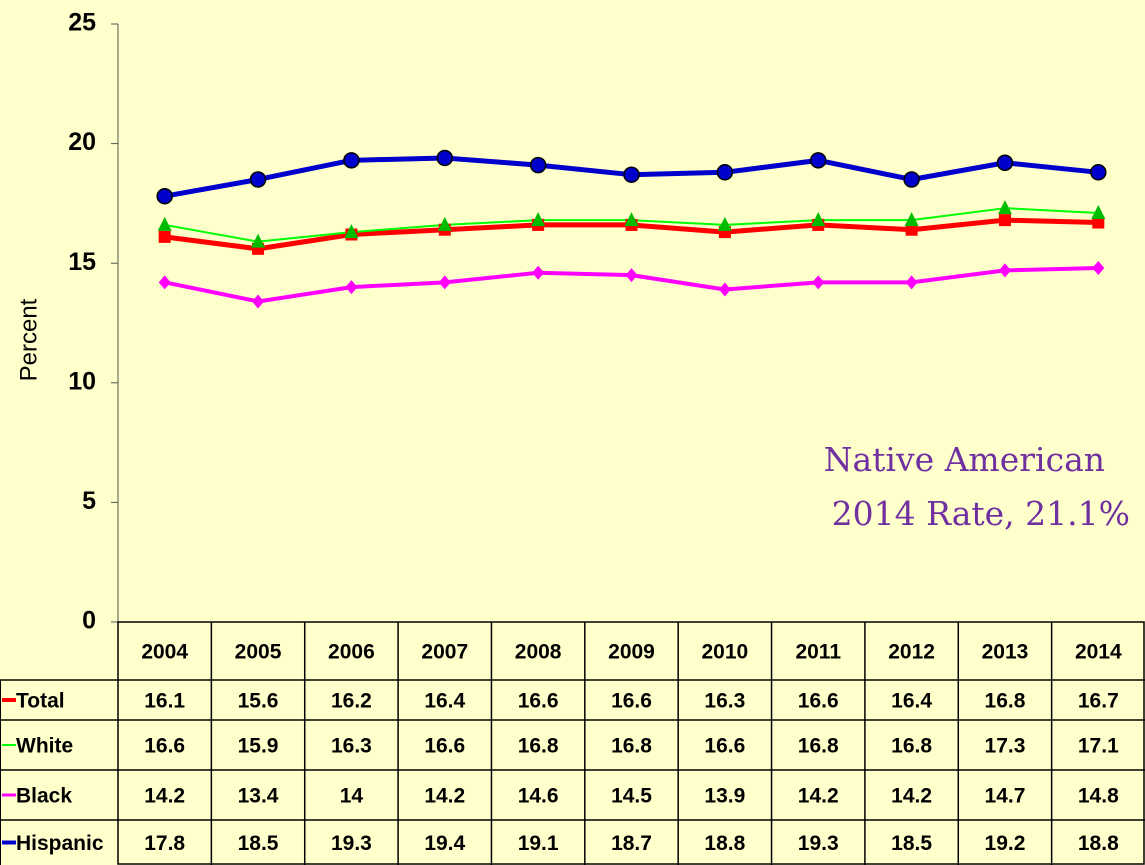 The image size is (1145, 865). I want to click on x-tick-label: 2005, so click(258, 652).